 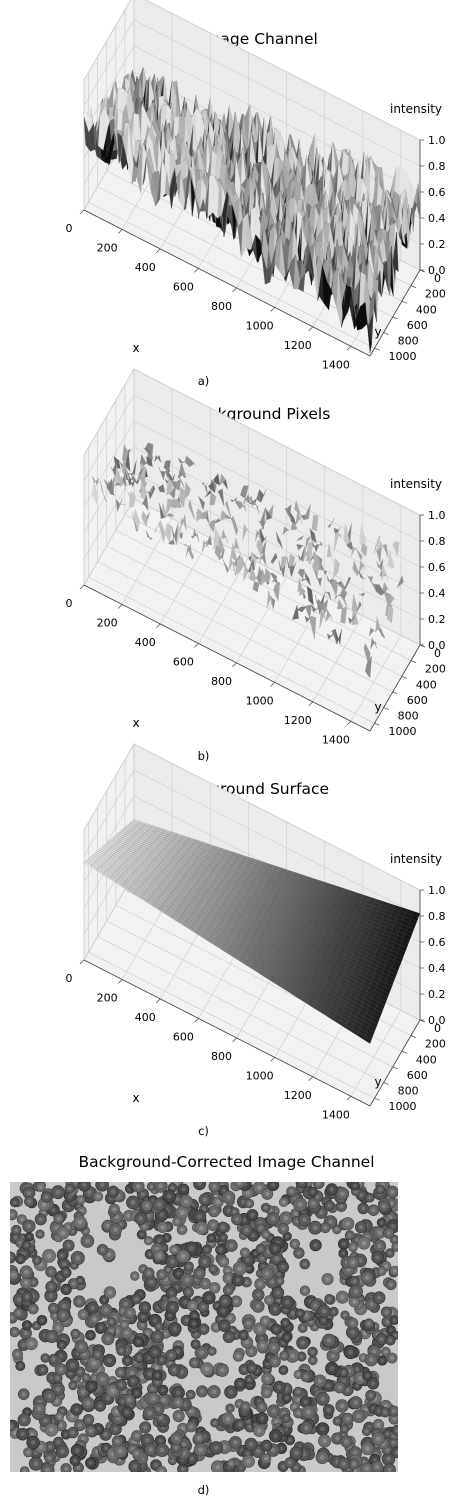 I want to click on y-tick-label: 800, so click(x=408, y=341).